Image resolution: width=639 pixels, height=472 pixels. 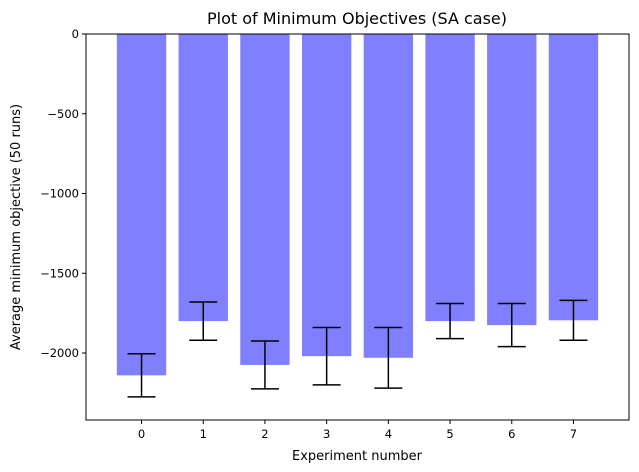 I want to click on y-tick-label-3: −1500, so click(x=59, y=273).